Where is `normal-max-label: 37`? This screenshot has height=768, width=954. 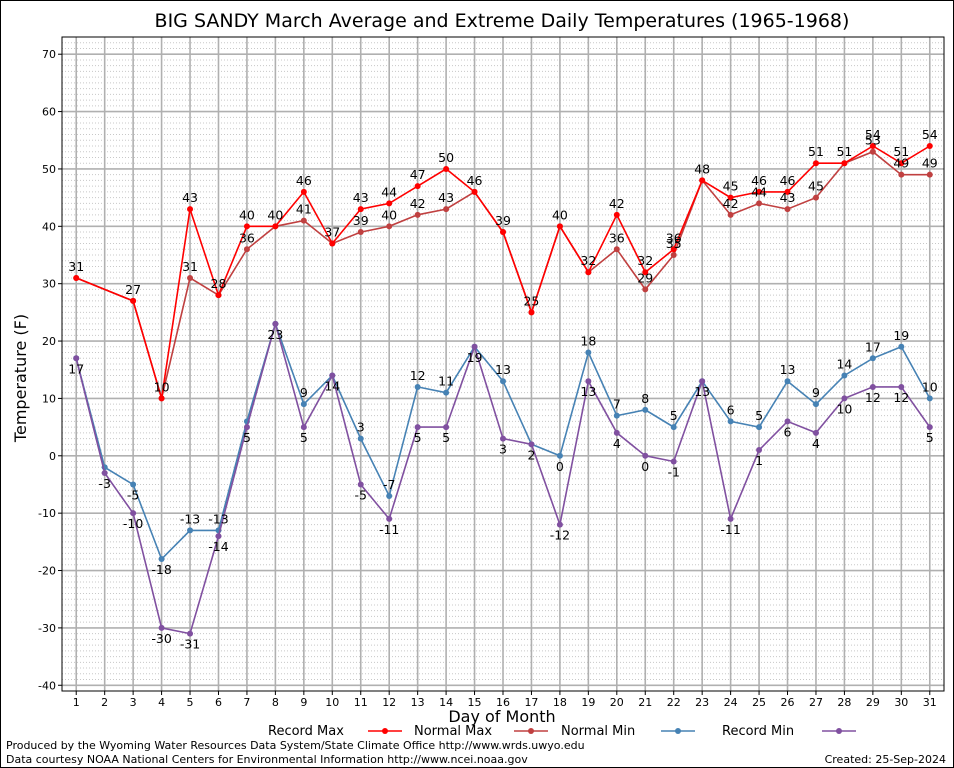
normal-max-label: 37 is located at coordinates (332, 232).